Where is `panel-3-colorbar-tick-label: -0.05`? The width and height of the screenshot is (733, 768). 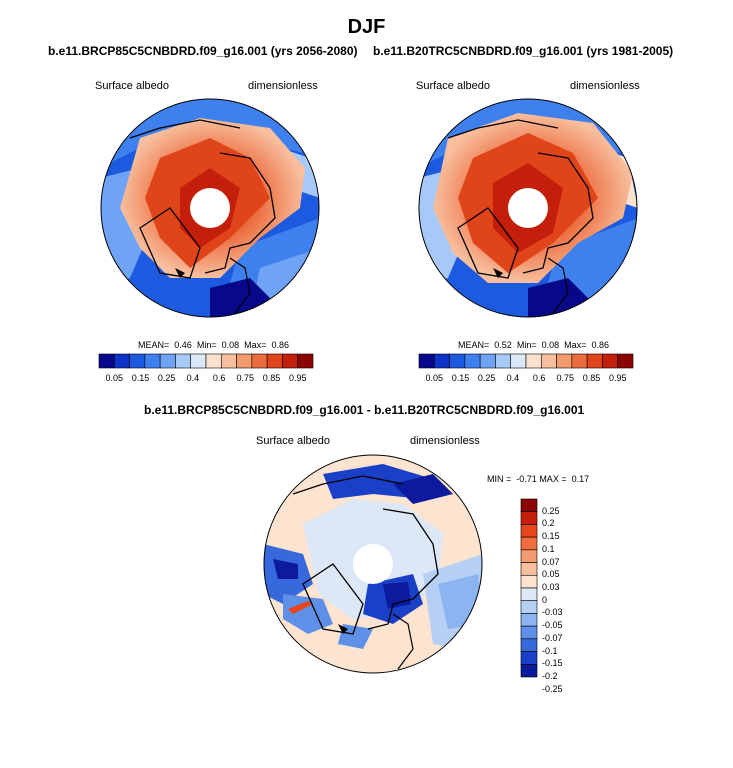 panel-3-colorbar-tick-label: -0.05 is located at coordinates (552, 625).